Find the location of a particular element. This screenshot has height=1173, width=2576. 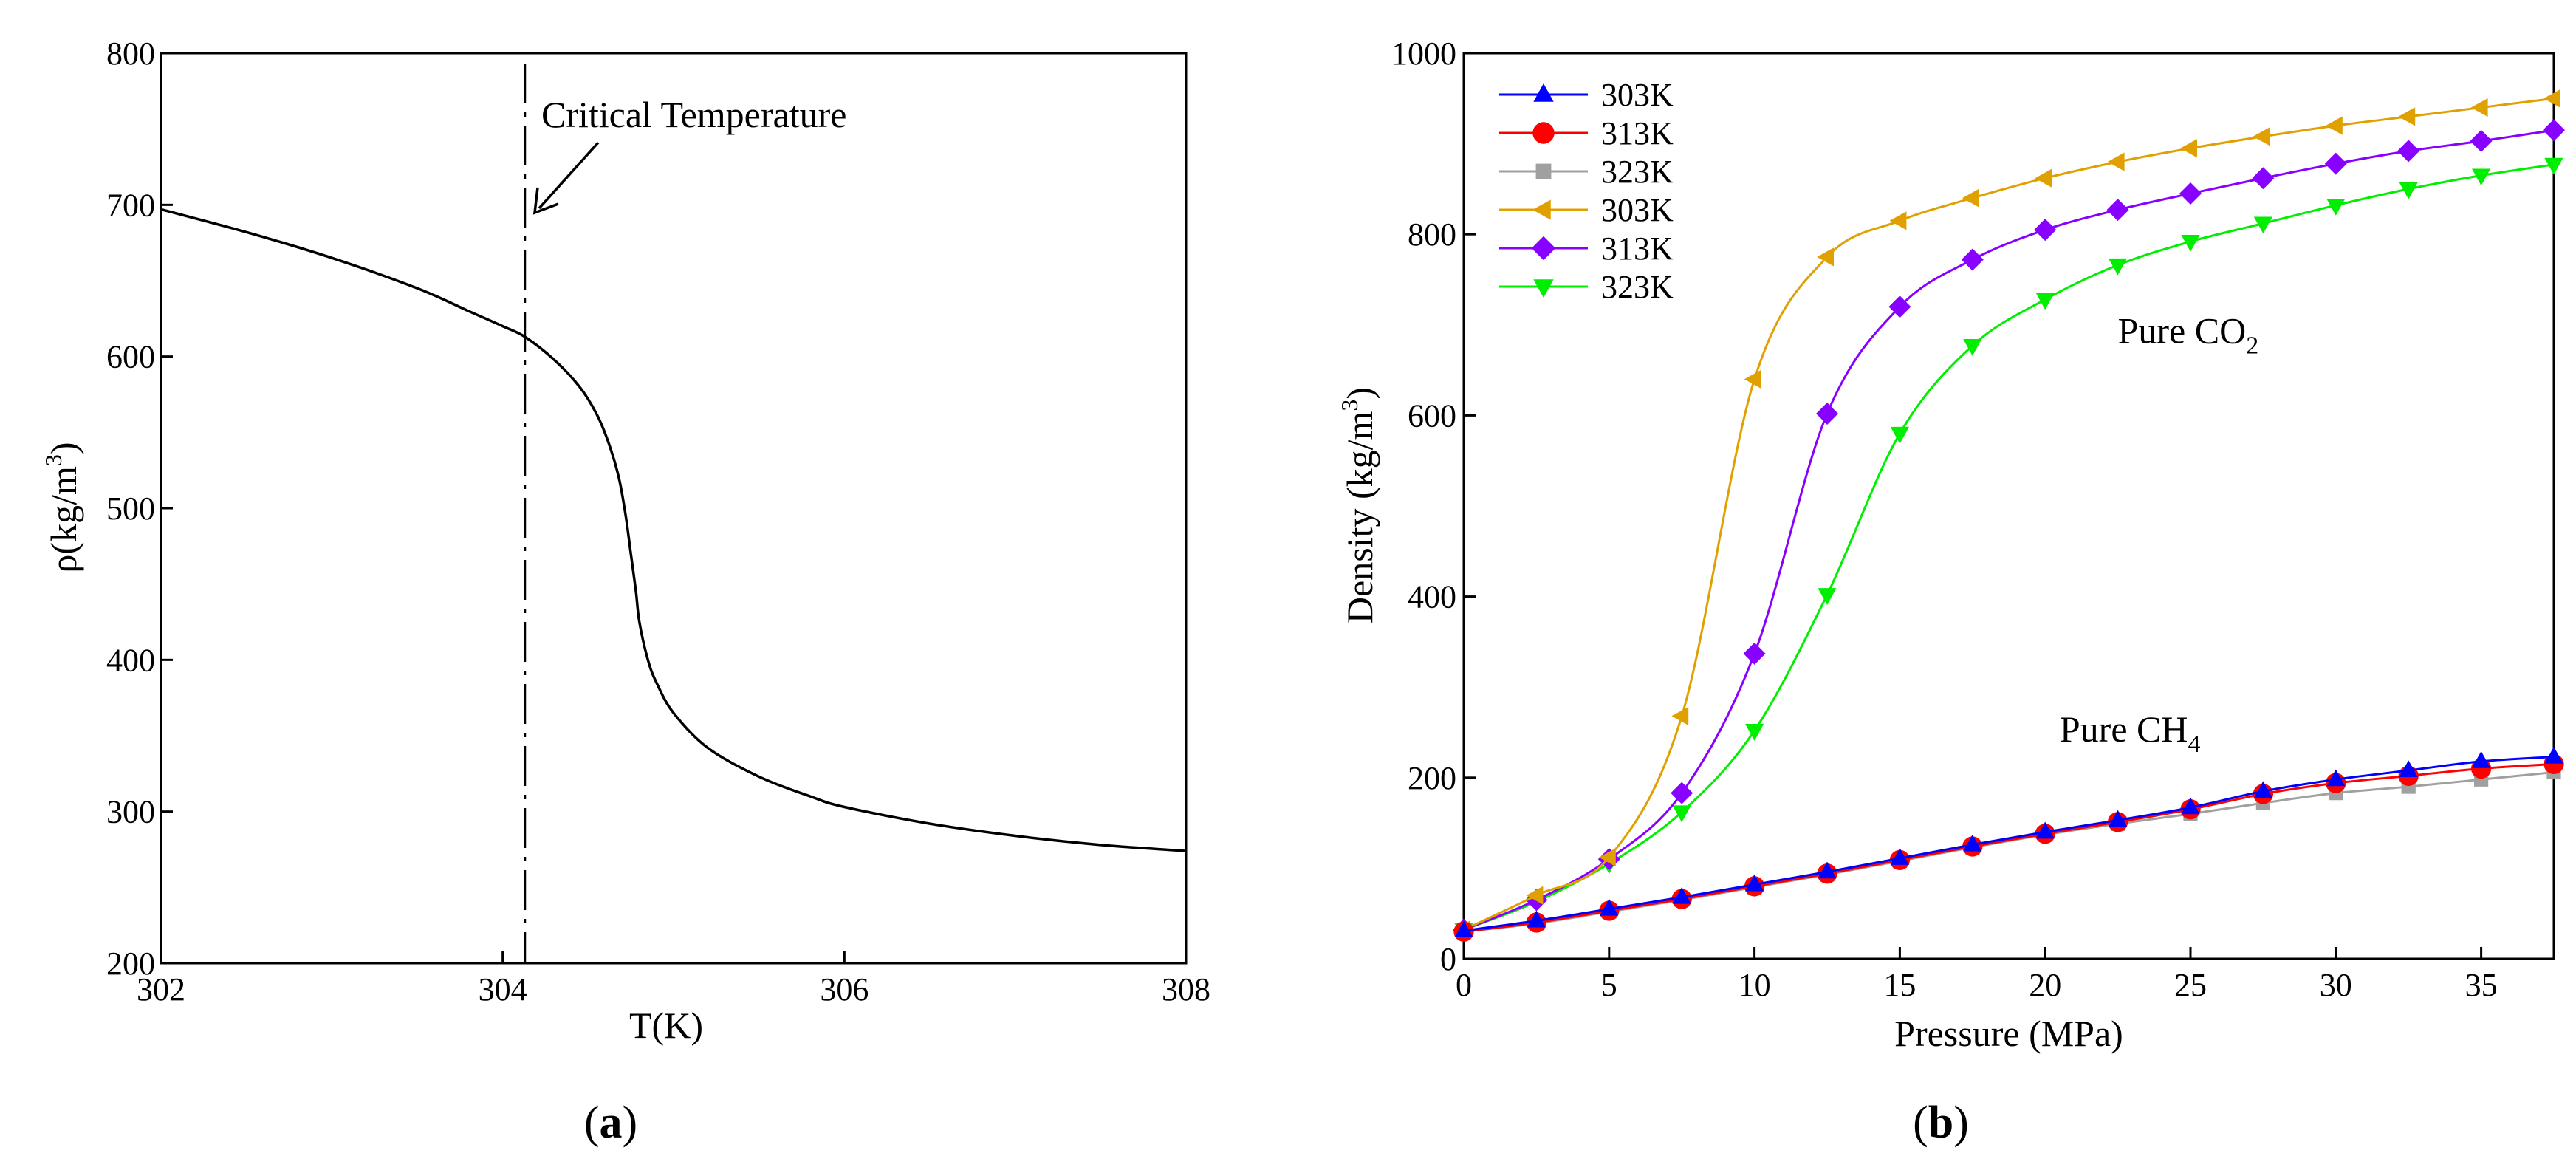

series-line is located at coordinates (2009, 847).